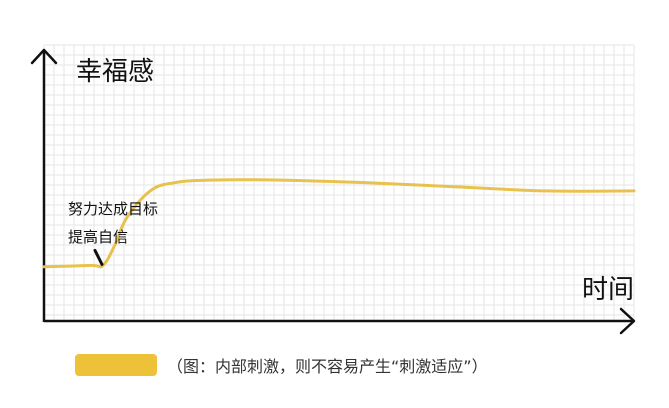  What do you see at coordinates (98, 237) in the screenshot?
I see `annotation-line-2: 提高自信` at bounding box center [98, 237].